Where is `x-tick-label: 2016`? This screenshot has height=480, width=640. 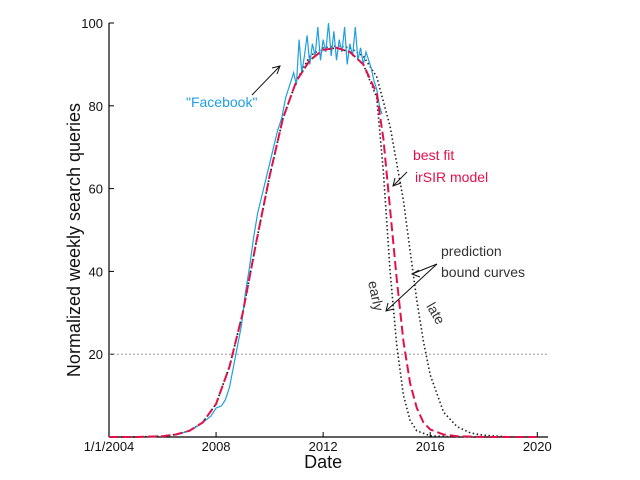
x-tick-label: 2016 is located at coordinates (430, 446).